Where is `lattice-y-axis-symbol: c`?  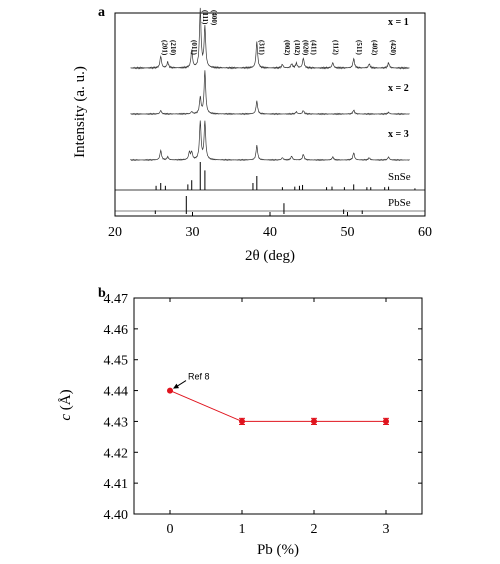
lattice-y-axis-symbol: c is located at coordinates (66, 417).